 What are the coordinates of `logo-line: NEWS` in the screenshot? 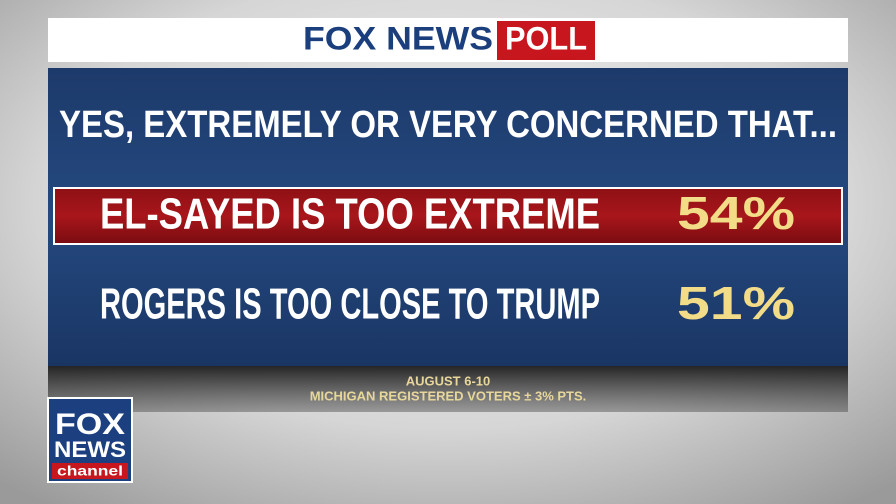 It's located at (90, 449).